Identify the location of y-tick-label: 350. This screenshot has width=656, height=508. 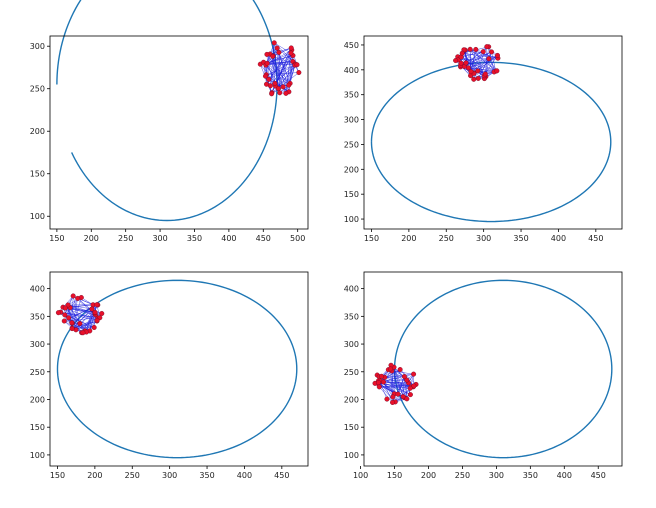
(37, 316).